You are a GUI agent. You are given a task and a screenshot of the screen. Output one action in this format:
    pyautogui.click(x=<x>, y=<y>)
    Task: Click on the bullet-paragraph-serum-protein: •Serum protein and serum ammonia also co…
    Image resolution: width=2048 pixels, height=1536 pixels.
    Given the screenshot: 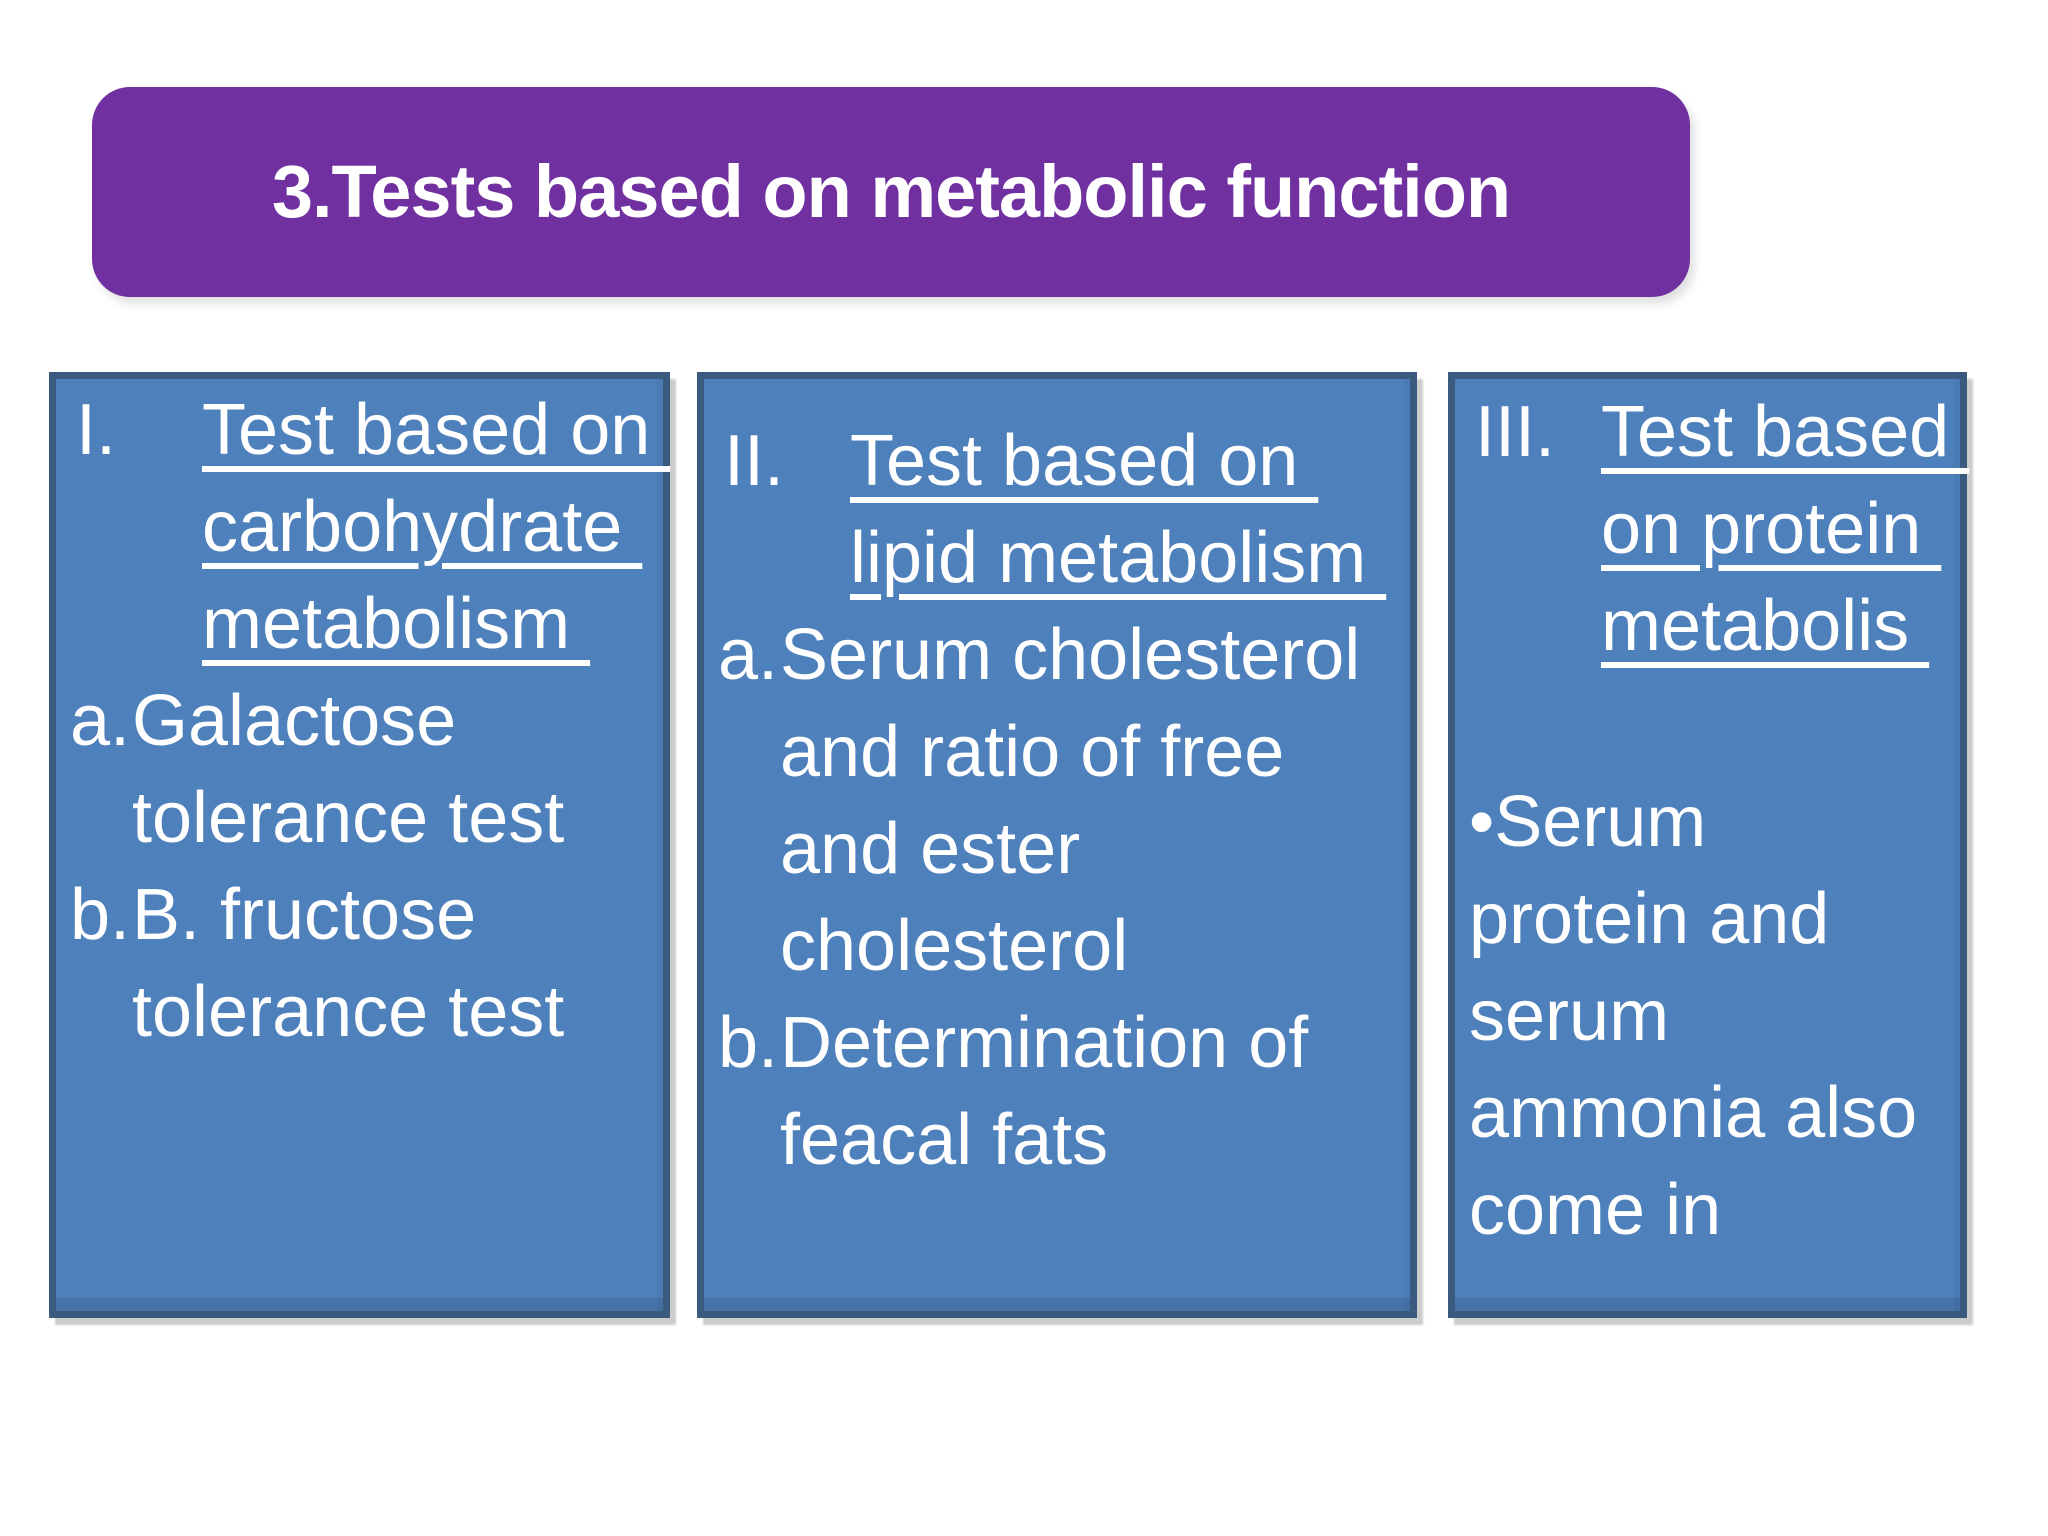 What is the action you would take?
    pyautogui.click(x=1707, y=1016)
    